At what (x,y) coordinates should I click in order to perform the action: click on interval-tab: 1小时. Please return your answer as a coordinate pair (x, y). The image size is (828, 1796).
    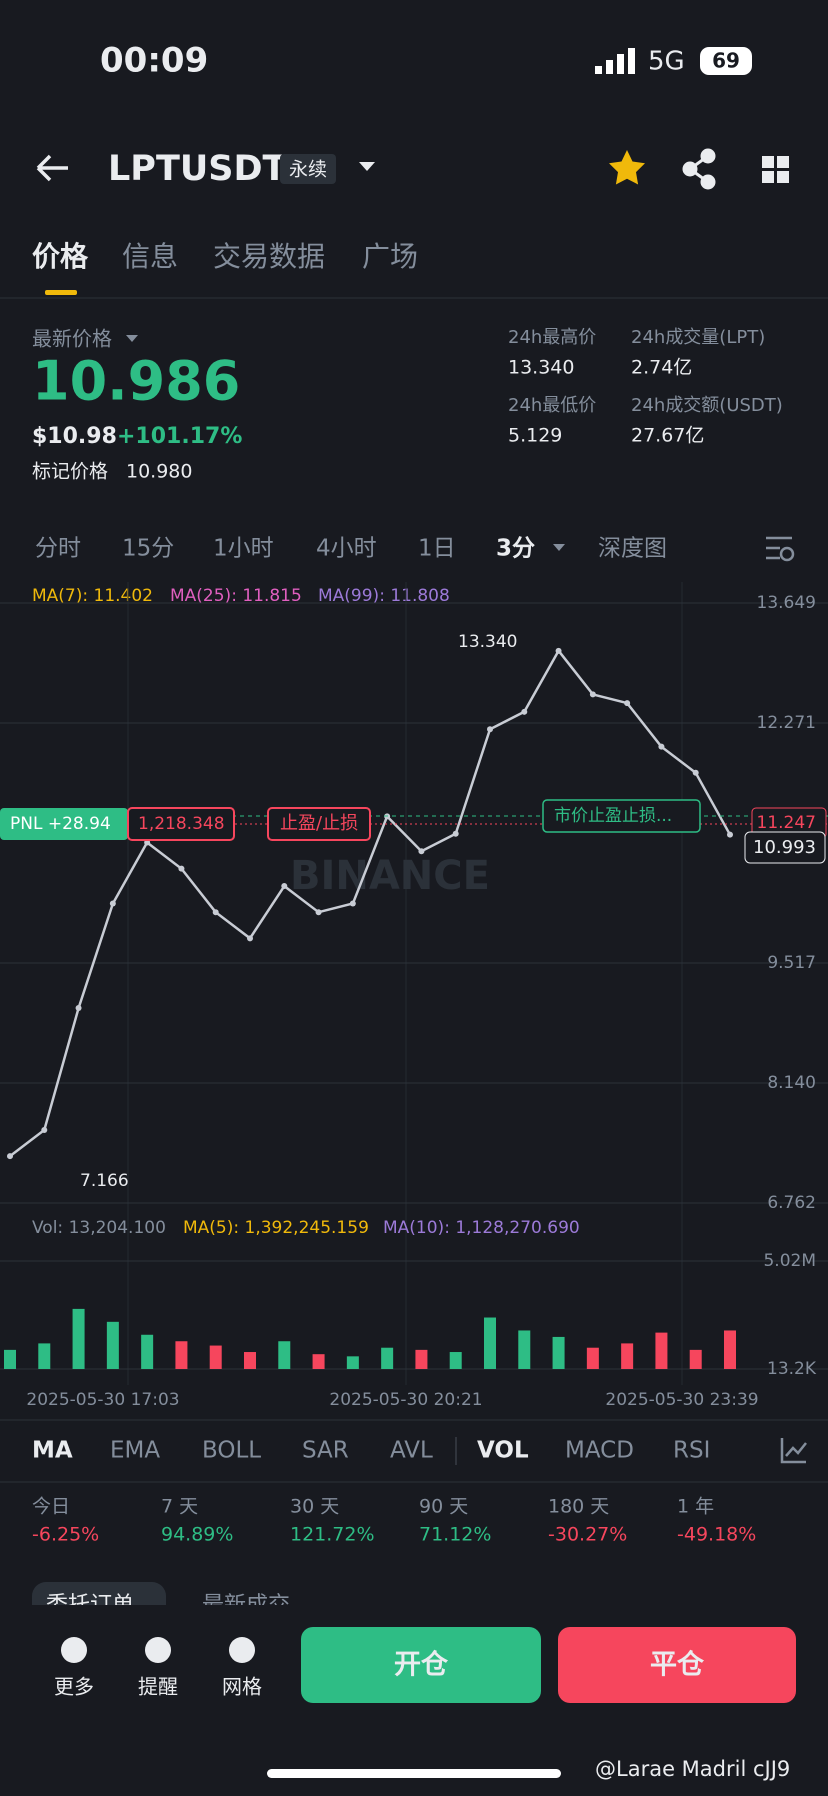
    Looking at the image, I should click on (243, 549).